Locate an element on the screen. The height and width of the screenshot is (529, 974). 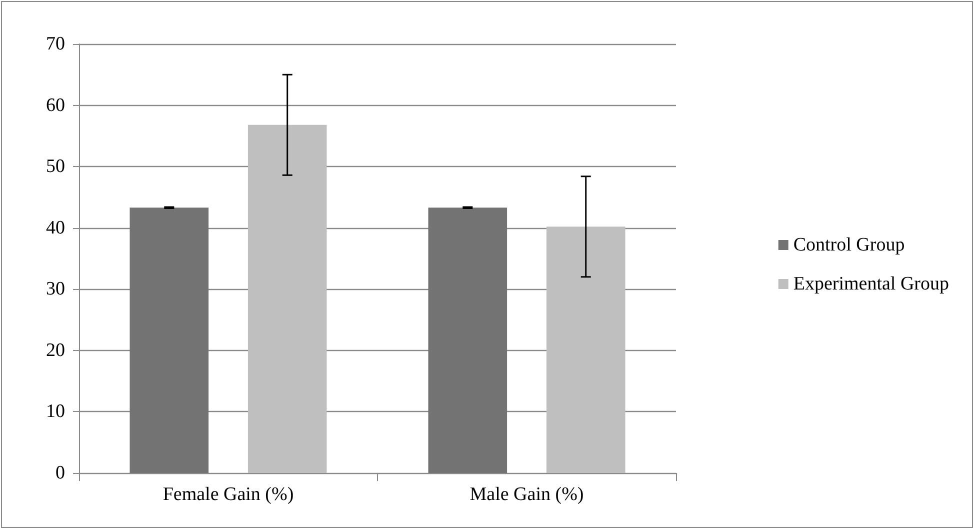
y-tick-label: 0 is located at coordinates (60, 473).